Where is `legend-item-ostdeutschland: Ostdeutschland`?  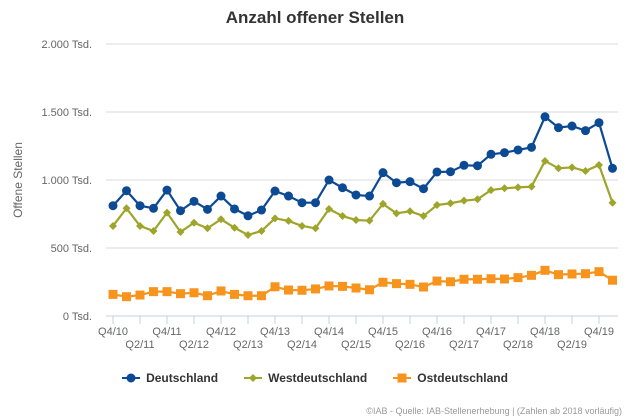 legend-item-ostdeutschland: Ostdeutschland is located at coordinates (450, 378).